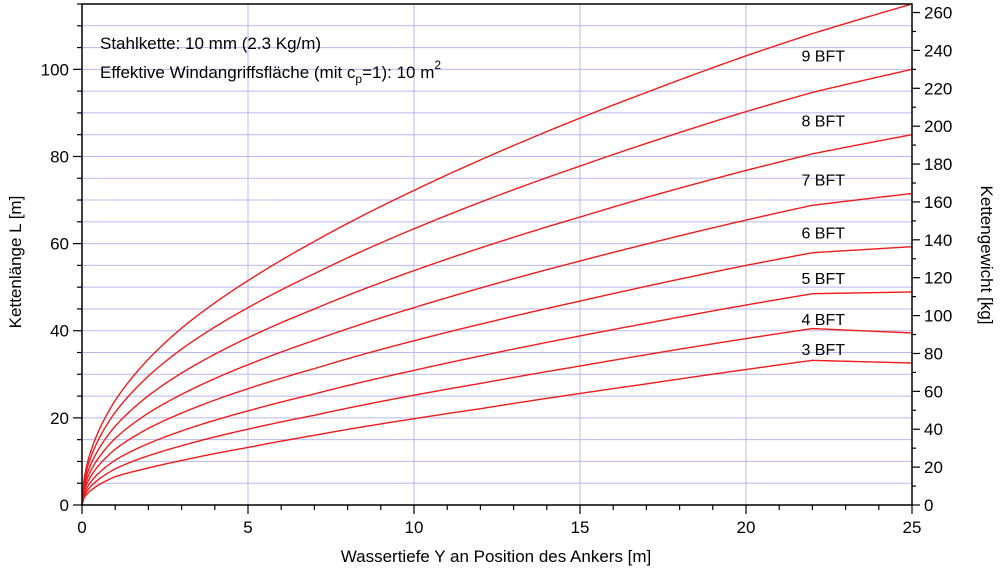 The image size is (1000, 574). What do you see at coordinates (938, 278) in the screenshot?
I see `y-right-tick-label: 120` at bounding box center [938, 278].